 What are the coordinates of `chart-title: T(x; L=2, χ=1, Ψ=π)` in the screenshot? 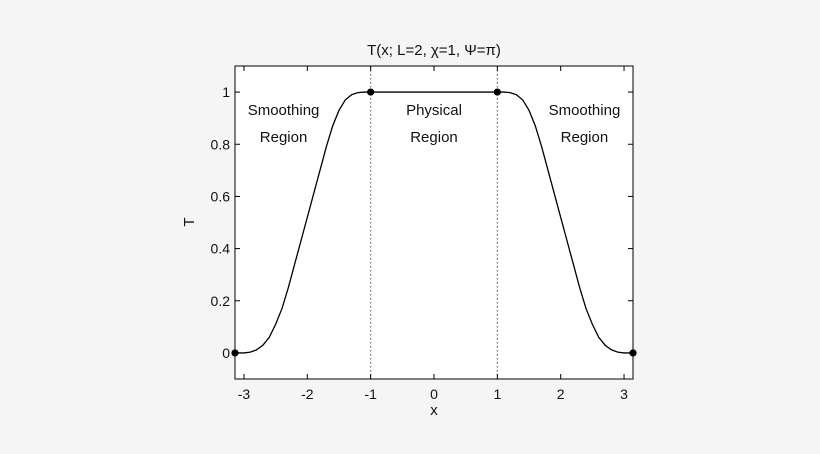 It's located at (434, 50).